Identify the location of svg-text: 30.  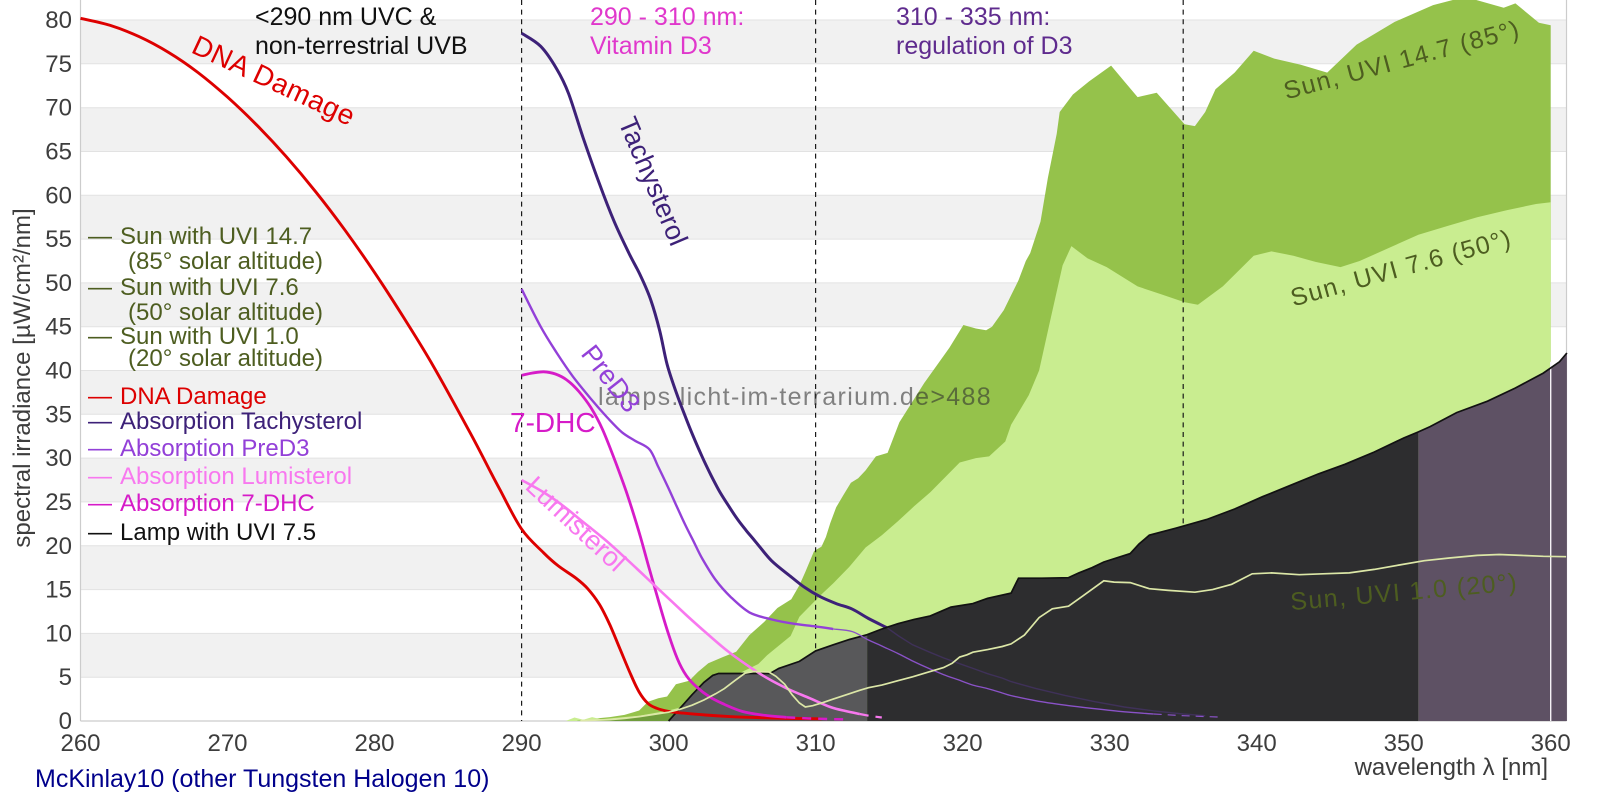
(58, 458).